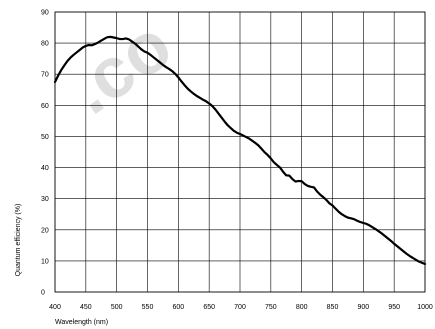 The width and height of the screenshot is (435, 329). I want to click on x-tick-label: 500, so click(117, 307).